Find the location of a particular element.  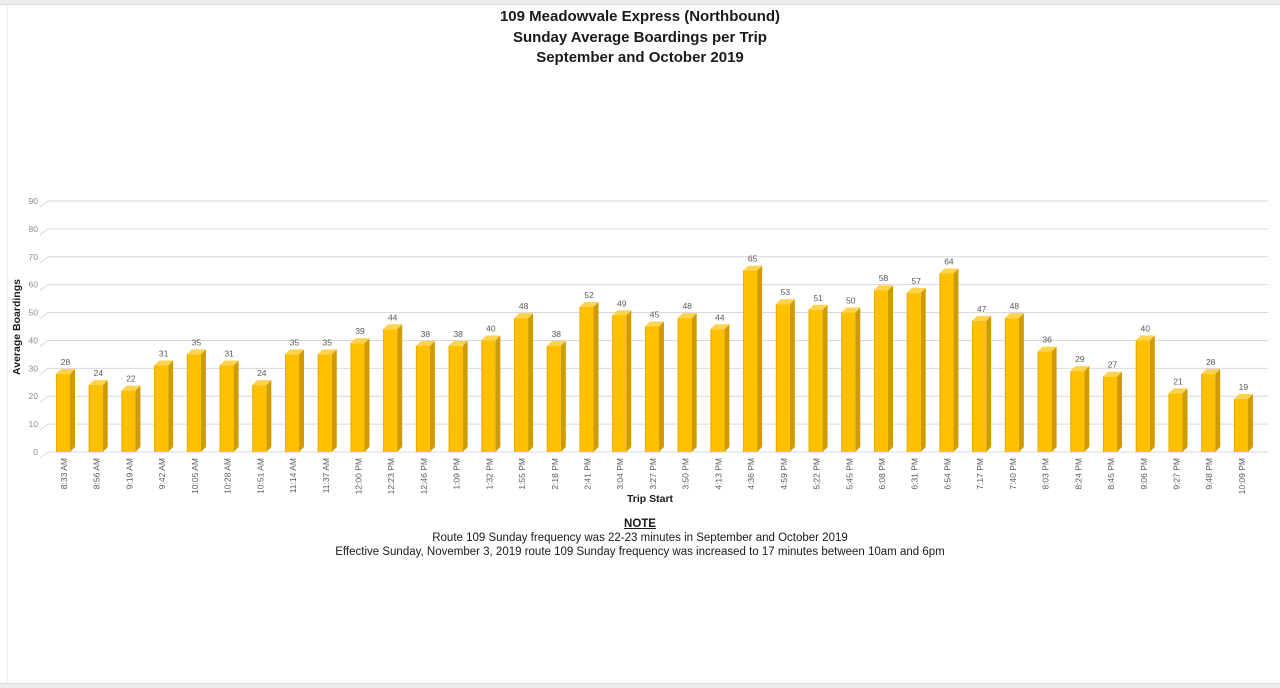

page-margin-line is located at coordinates (7, 344).